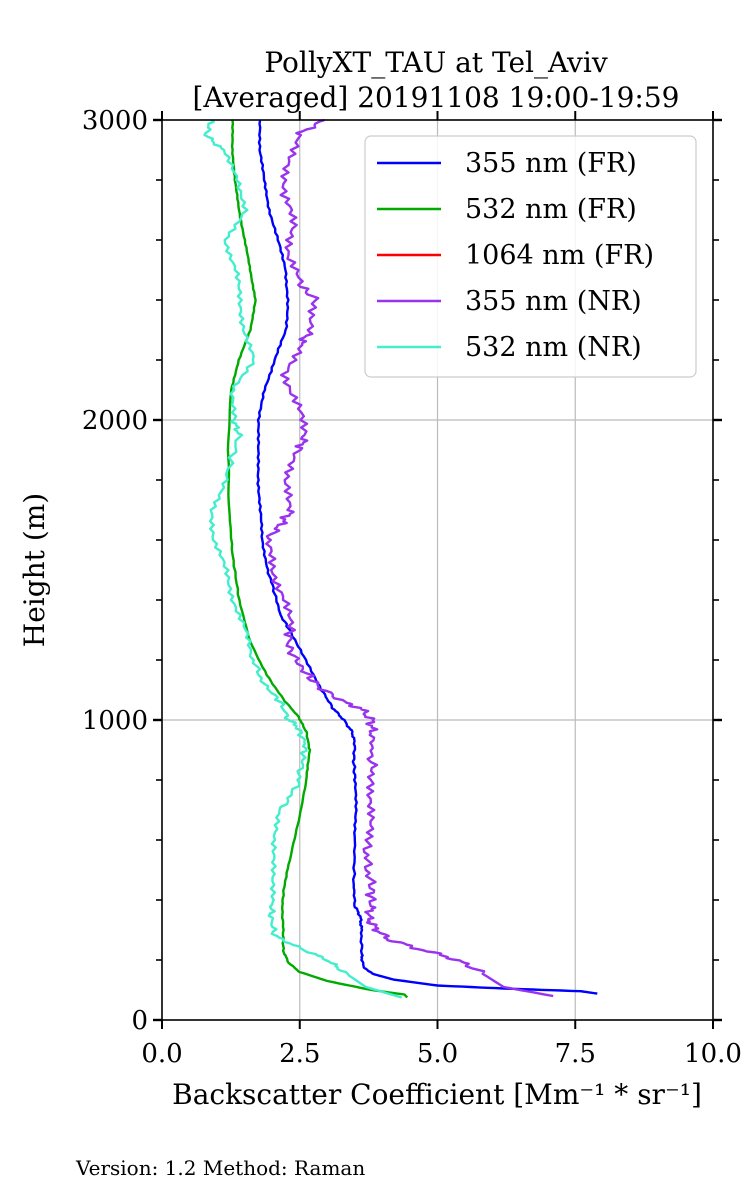 The width and height of the screenshot is (750, 1200). What do you see at coordinates (435, 62) in the screenshot?
I see `chart-title-line1: PollyXT_TAU at Tel_Aviv` at bounding box center [435, 62].